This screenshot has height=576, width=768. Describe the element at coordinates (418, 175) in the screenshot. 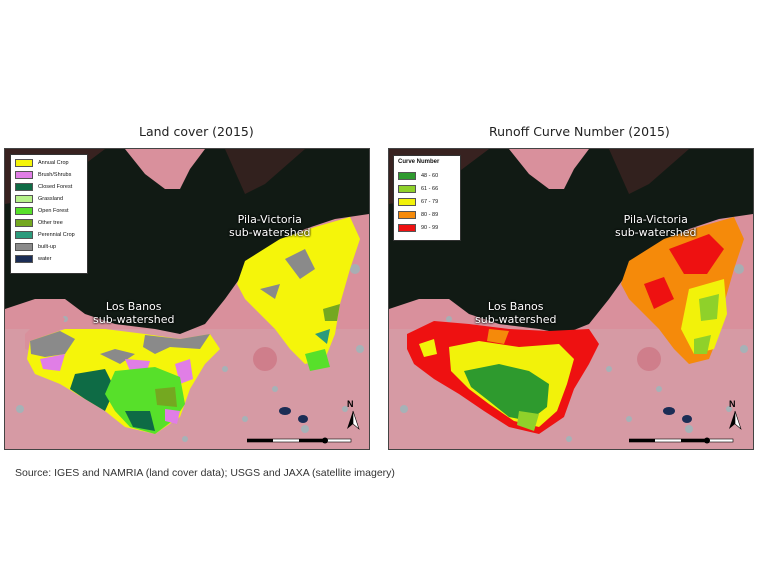

I see `legend-item-48-60: 48 - 60` at that location.